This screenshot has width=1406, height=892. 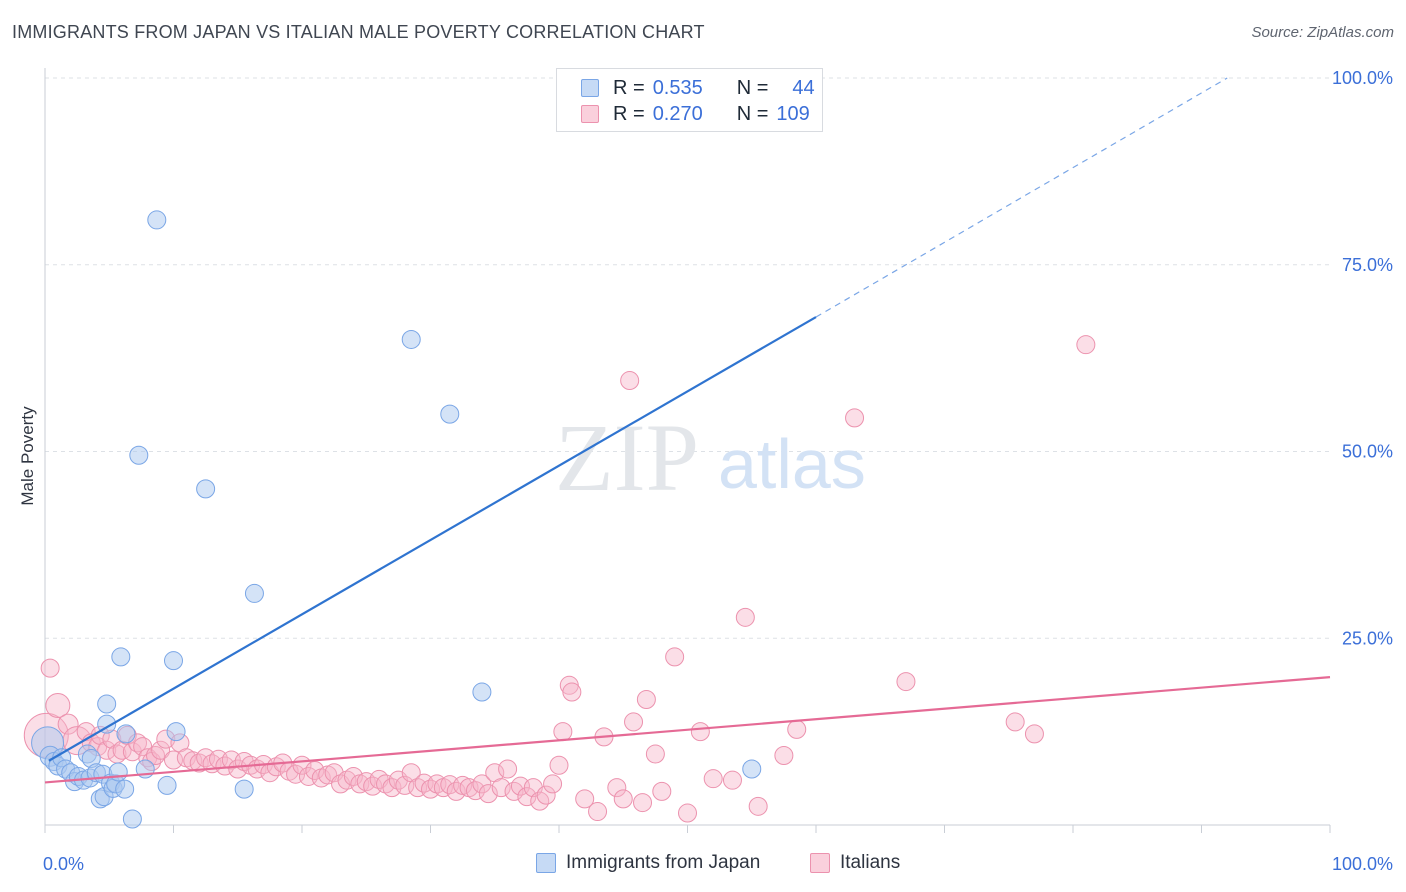 What do you see at coordinates (870, 862) in the screenshot?
I see `bottom-legend-label-italians: Italians` at bounding box center [870, 862].